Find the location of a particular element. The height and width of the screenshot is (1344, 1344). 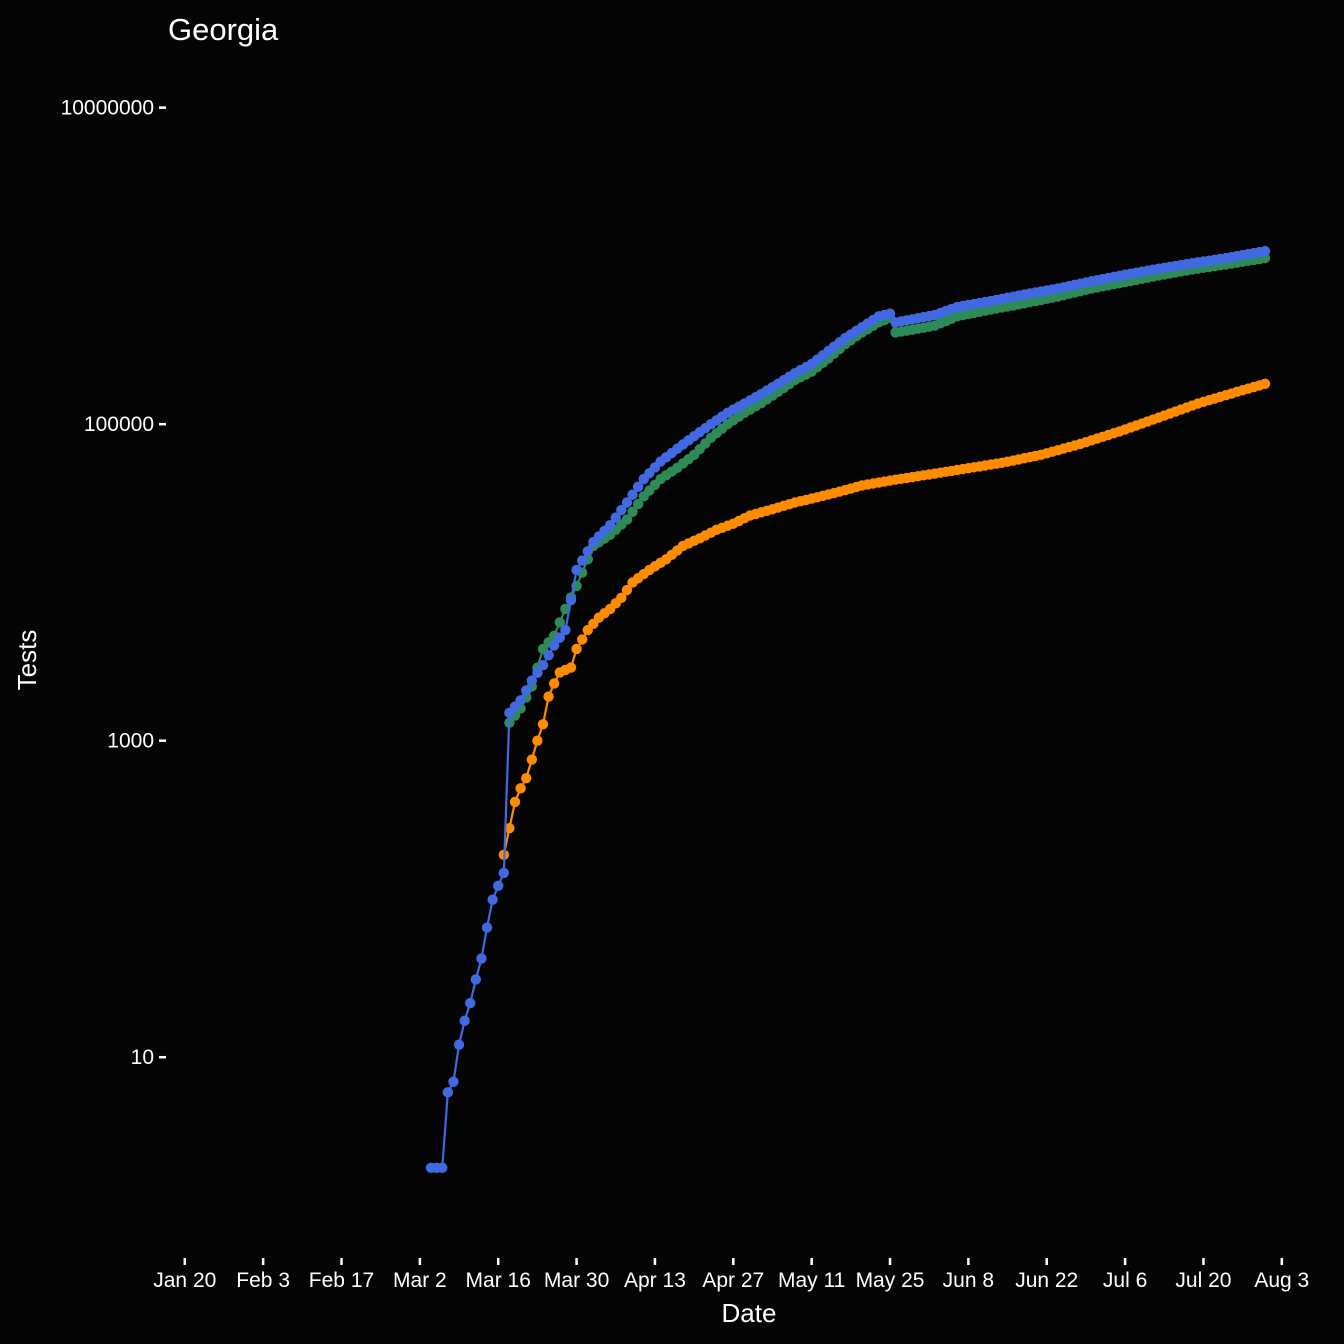

x-tick-label: Jul 20 is located at coordinates (1203, 1280).